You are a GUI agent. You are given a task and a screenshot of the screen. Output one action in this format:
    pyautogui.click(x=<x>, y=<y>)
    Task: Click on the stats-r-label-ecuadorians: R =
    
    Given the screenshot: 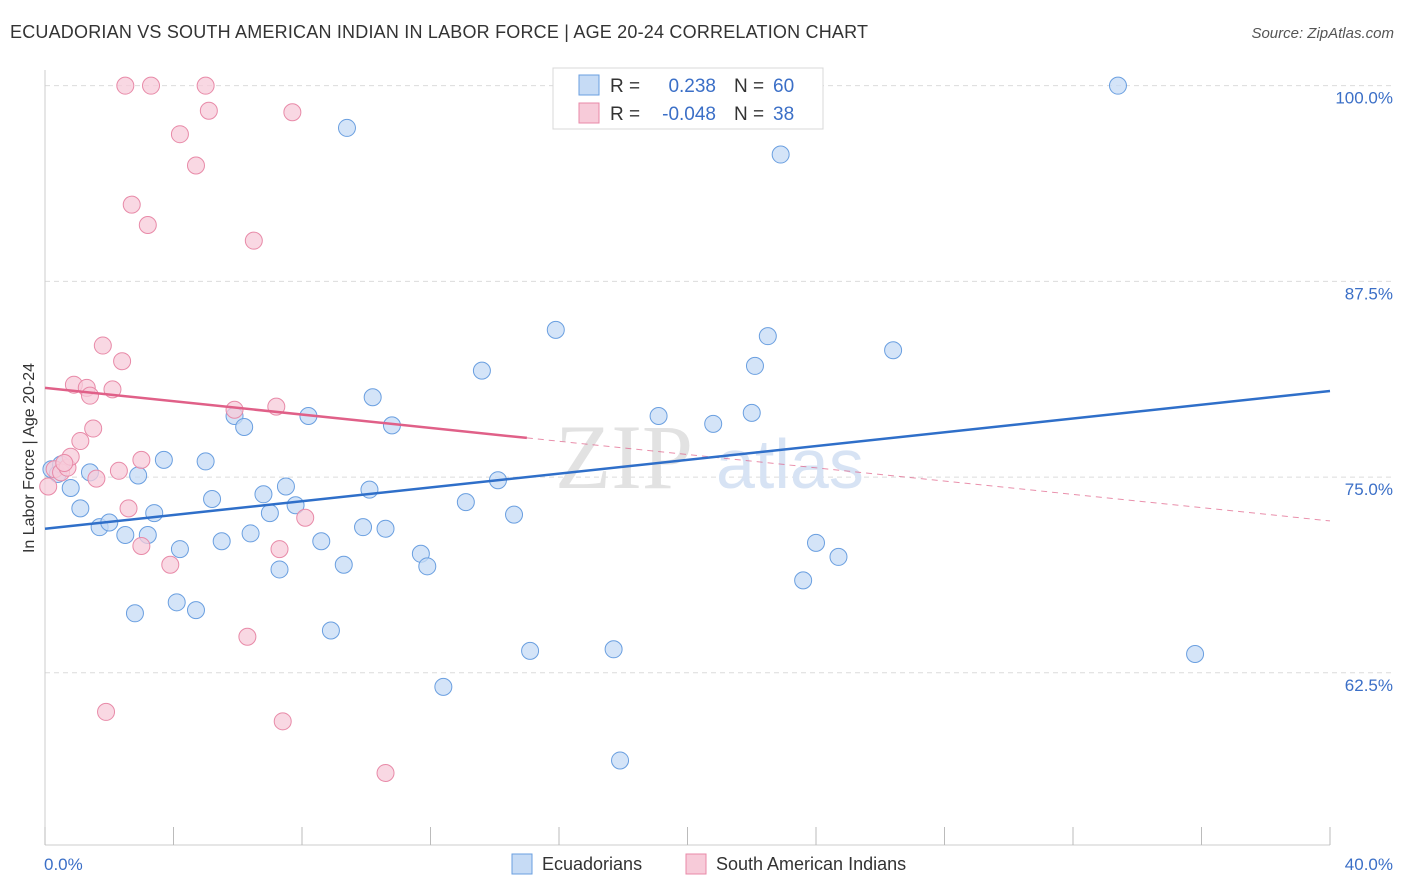 What is the action you would take?
    pyautogui.click(x=625, y=86)
    